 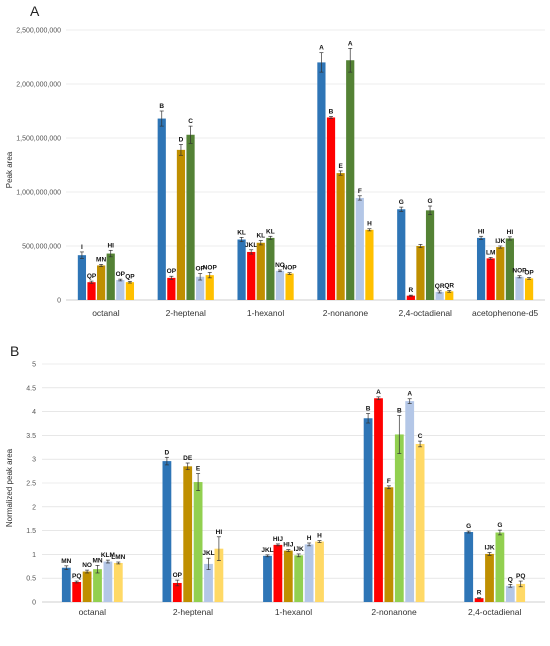 What do you see at coordinates (108, 555) in the screenshot?
I see `panel-b-data-label: KLM` at bounding box center [108, 555].